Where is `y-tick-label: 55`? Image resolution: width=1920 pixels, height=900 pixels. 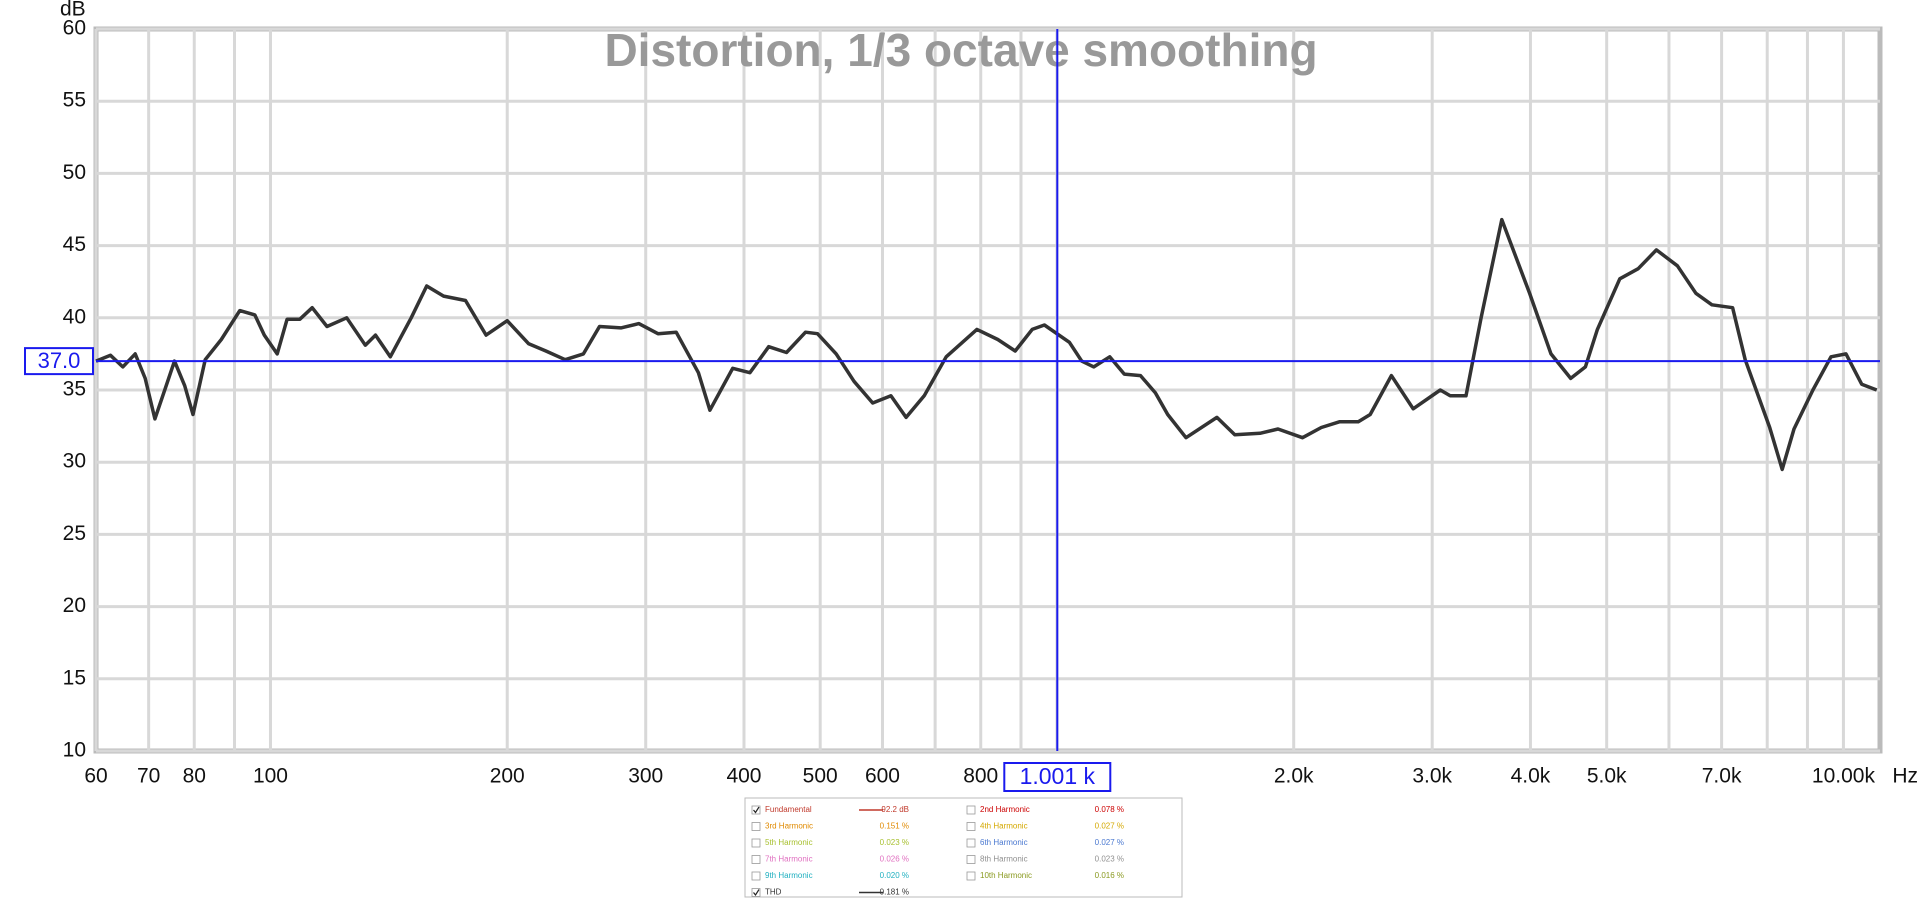
y-tick-label: 55 is located at coordinates (74, 100).